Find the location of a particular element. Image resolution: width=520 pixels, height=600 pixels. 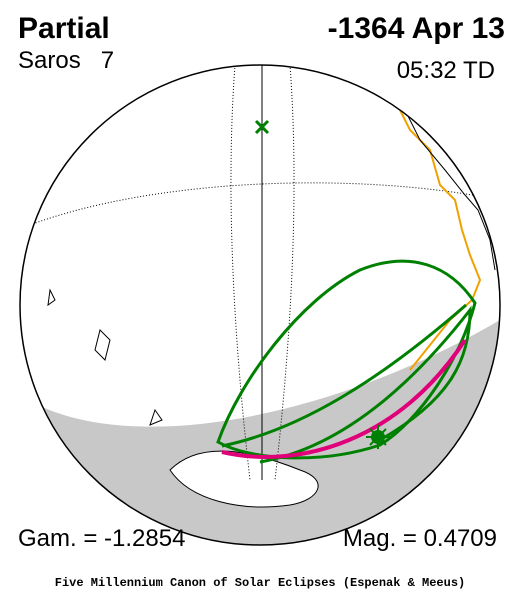

equator is located at coordinates (264, 204).